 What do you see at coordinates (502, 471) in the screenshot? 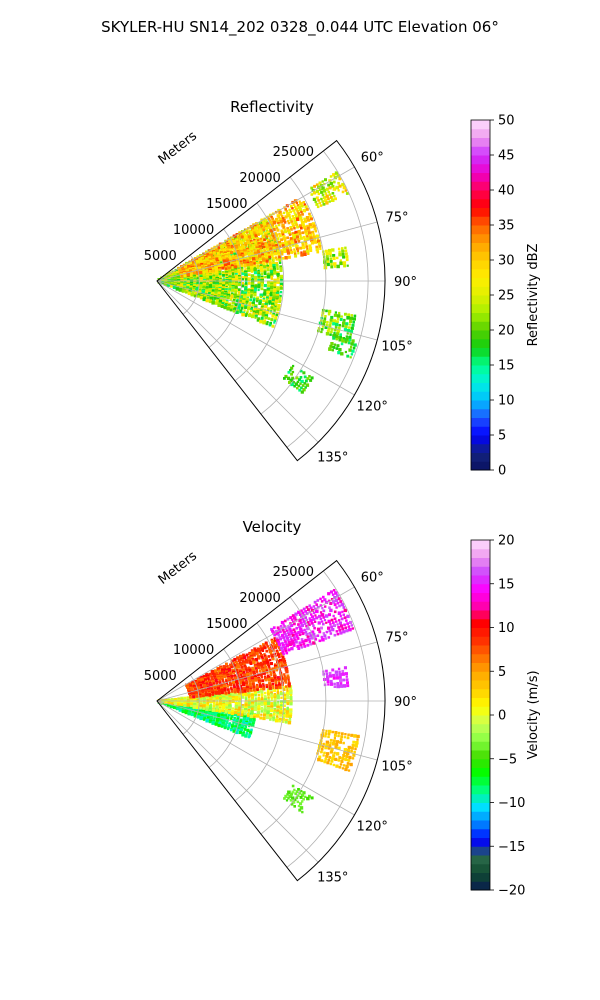
I see `colorbar-tick-label: 0` at bounding box center [502, 471].